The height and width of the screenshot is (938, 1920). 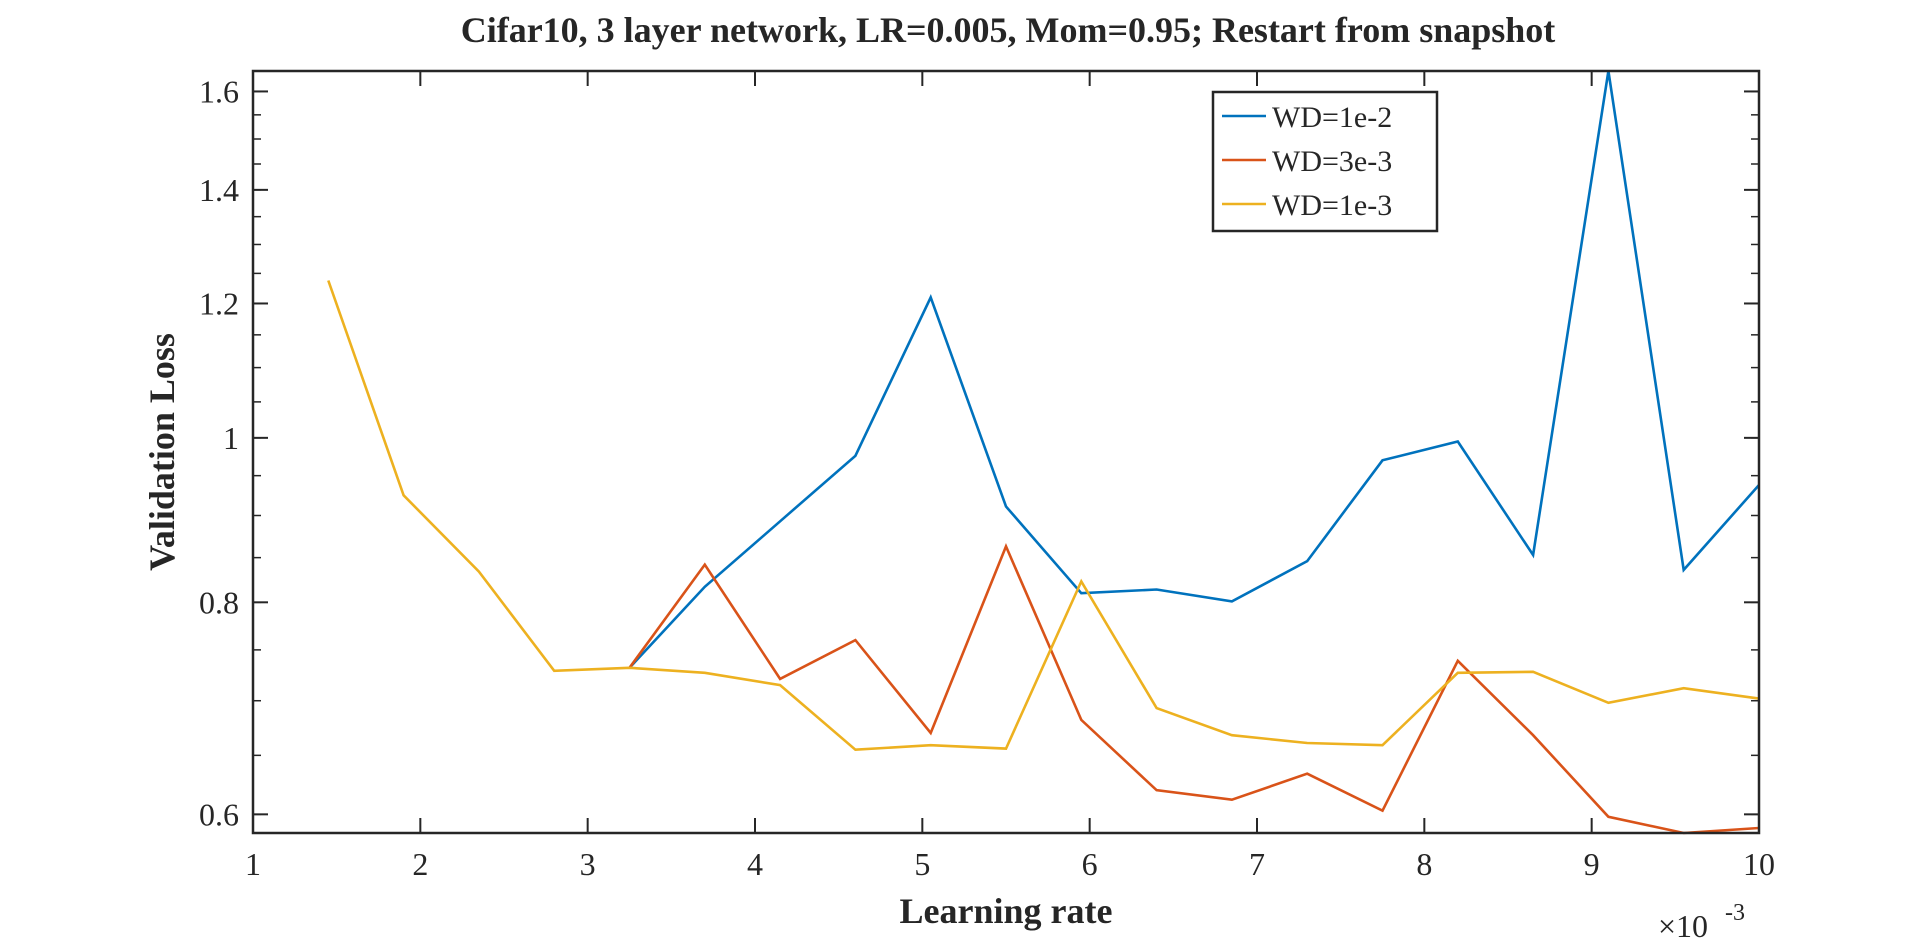 I want to click on y-tick-label: 0.6, so click(x=219, y=814).